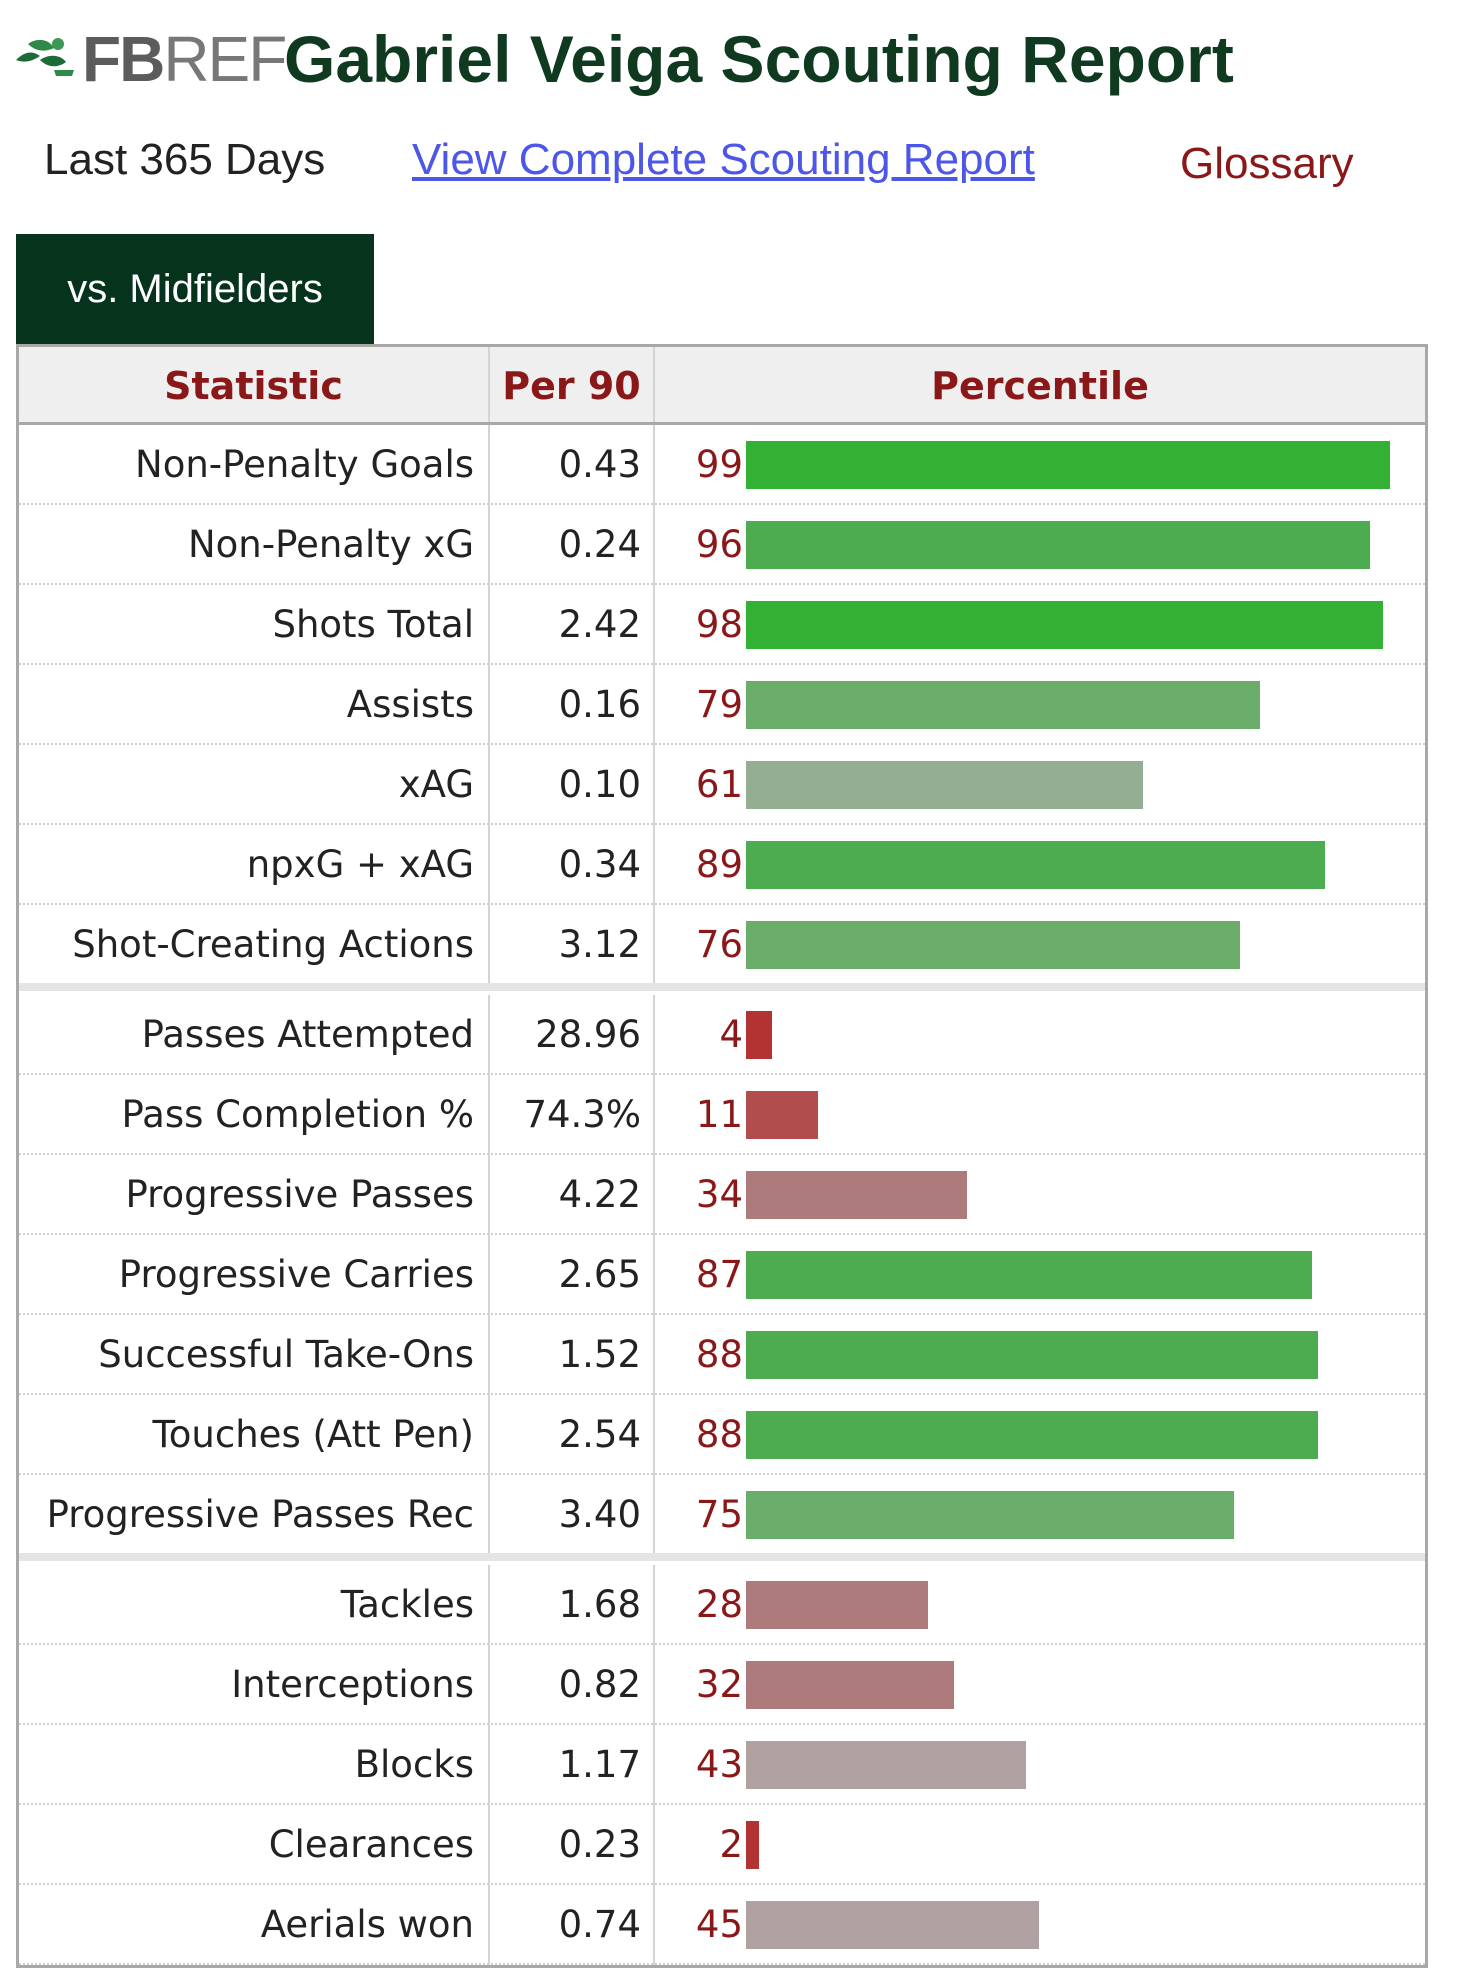 This screenshot has width=1460, height=1977. What do you see at coordinates (572, 1275) in the screenshot?
I see `per90-value: 2.65` at bounding box center [572, 1275].